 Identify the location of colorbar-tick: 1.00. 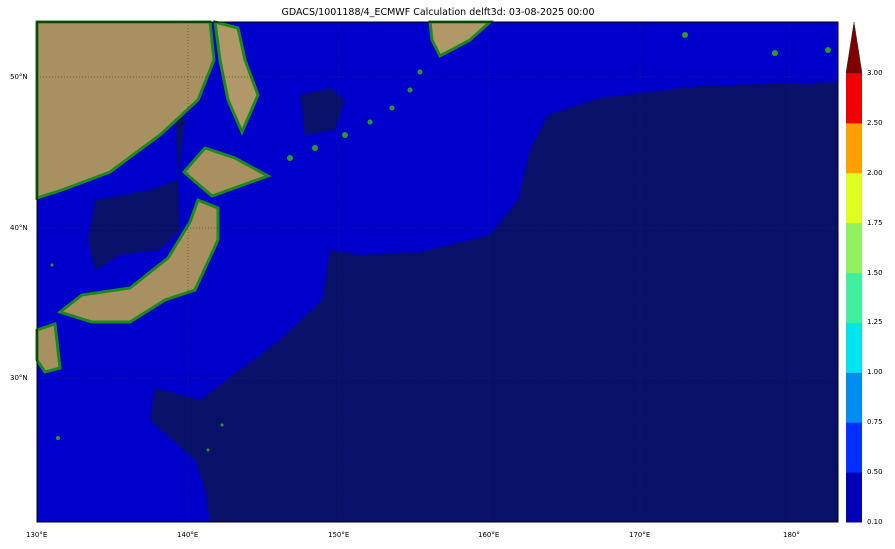
(875, 372).